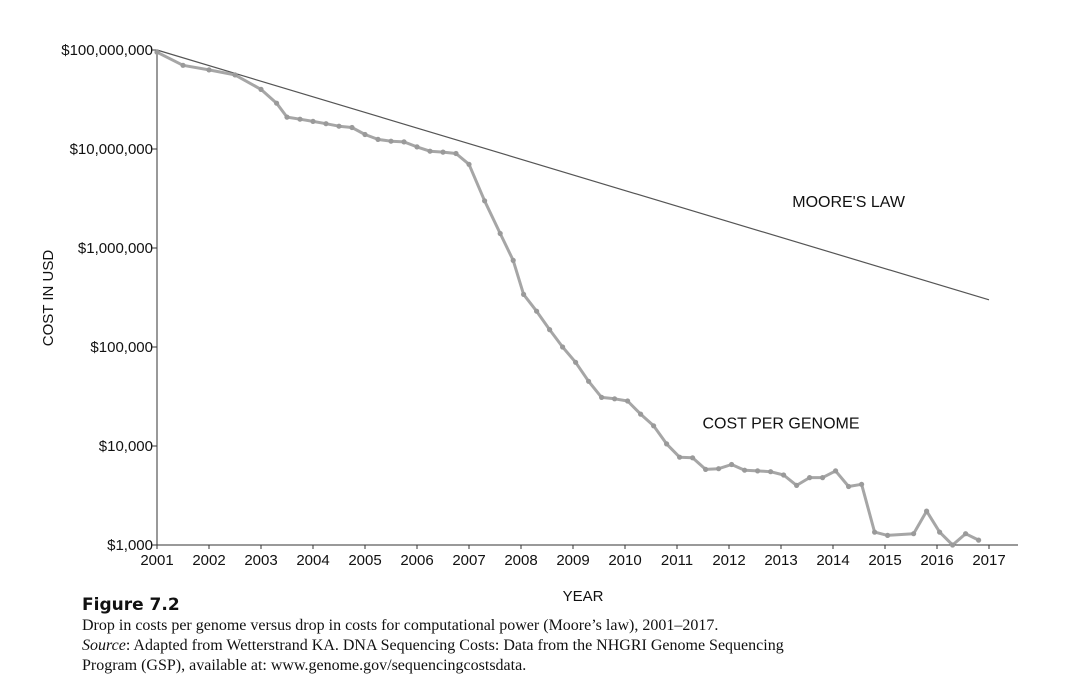 The width and height of the screenshot is (1080, 689). I want to click on x-tick-label: 2012, so click(728, 560).